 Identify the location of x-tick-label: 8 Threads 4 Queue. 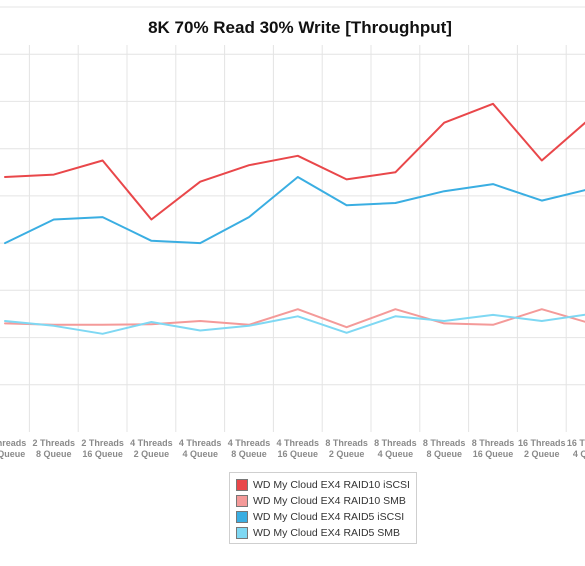
(395, 448).